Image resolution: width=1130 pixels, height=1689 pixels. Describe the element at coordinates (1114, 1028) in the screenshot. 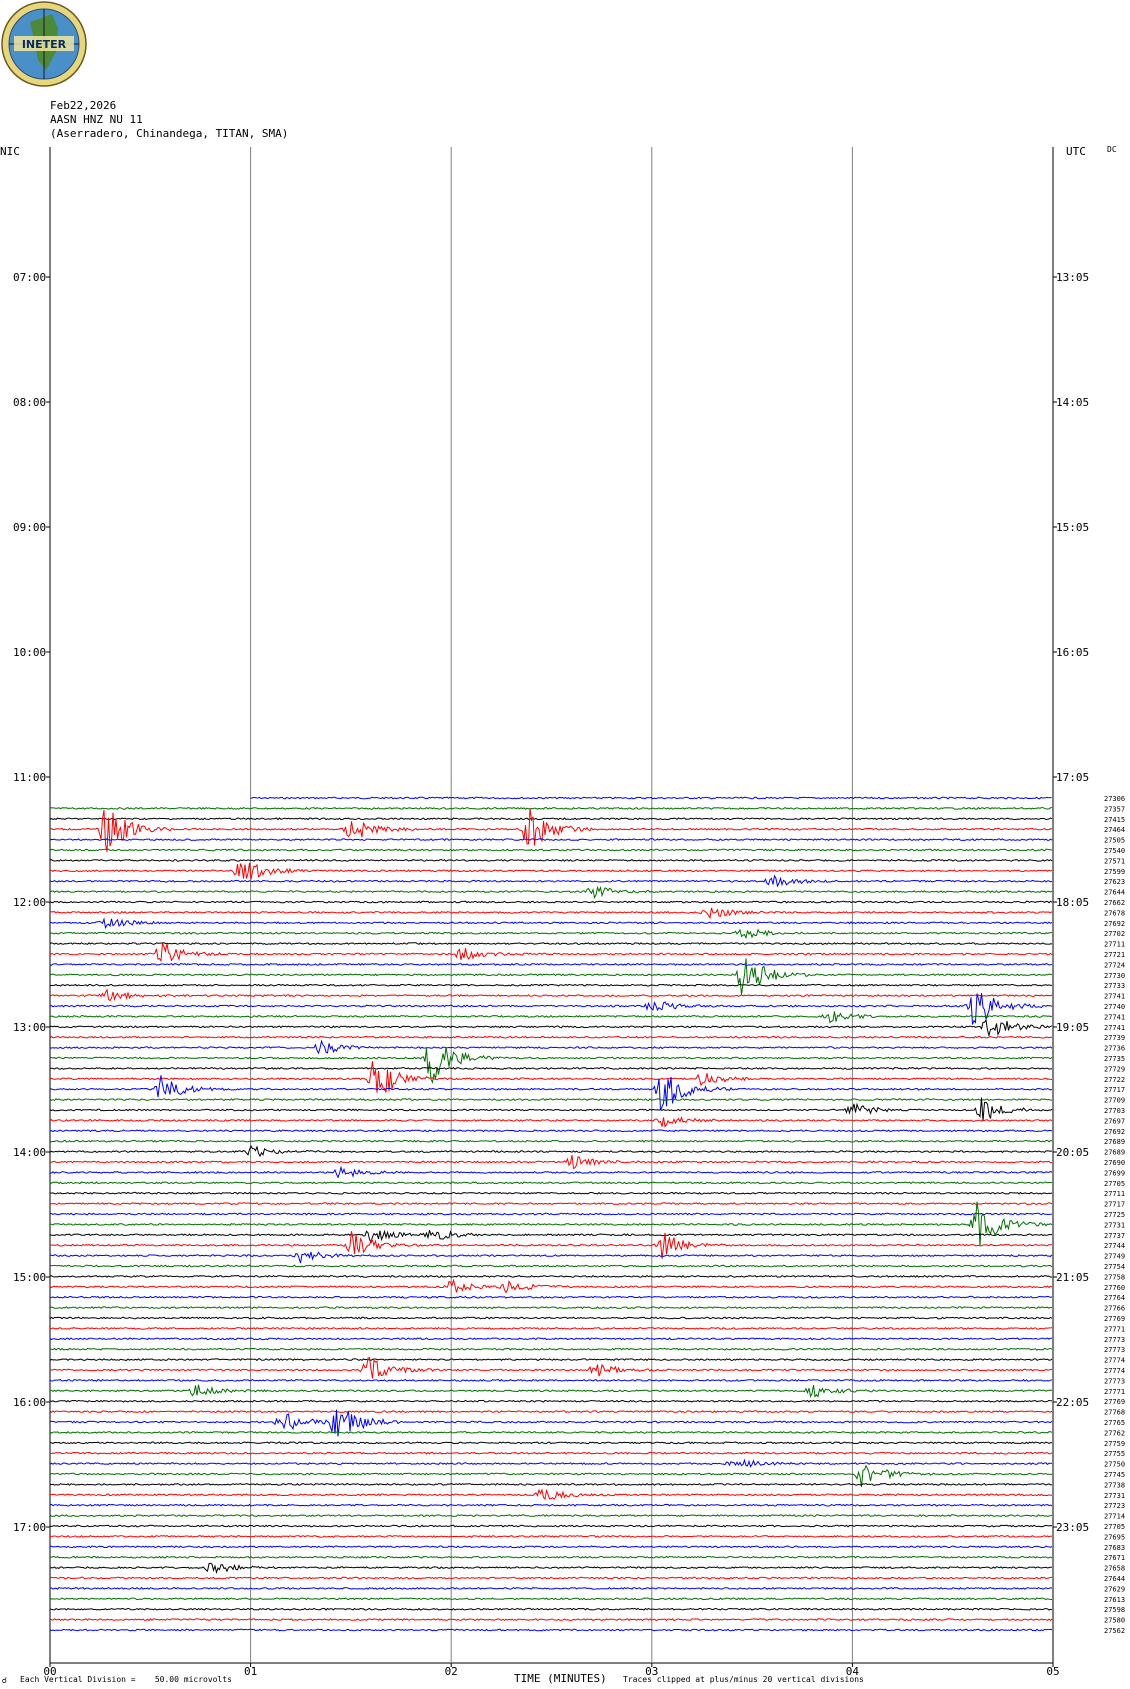

I see `trace-level-label: 27741` at that location.